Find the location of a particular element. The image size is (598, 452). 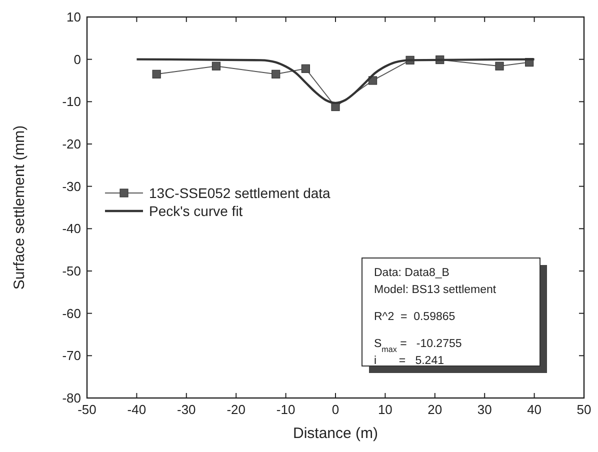

x-tick-label: 0 is located at coordinates (336, 409).